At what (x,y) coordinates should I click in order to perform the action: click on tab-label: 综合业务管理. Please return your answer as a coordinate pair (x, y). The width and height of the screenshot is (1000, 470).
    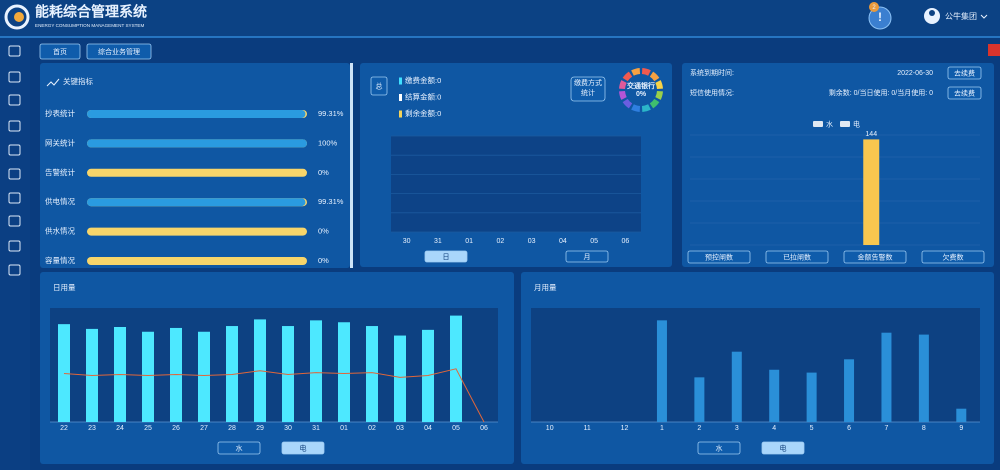
    Looking at the image, I should click on (119, 51).